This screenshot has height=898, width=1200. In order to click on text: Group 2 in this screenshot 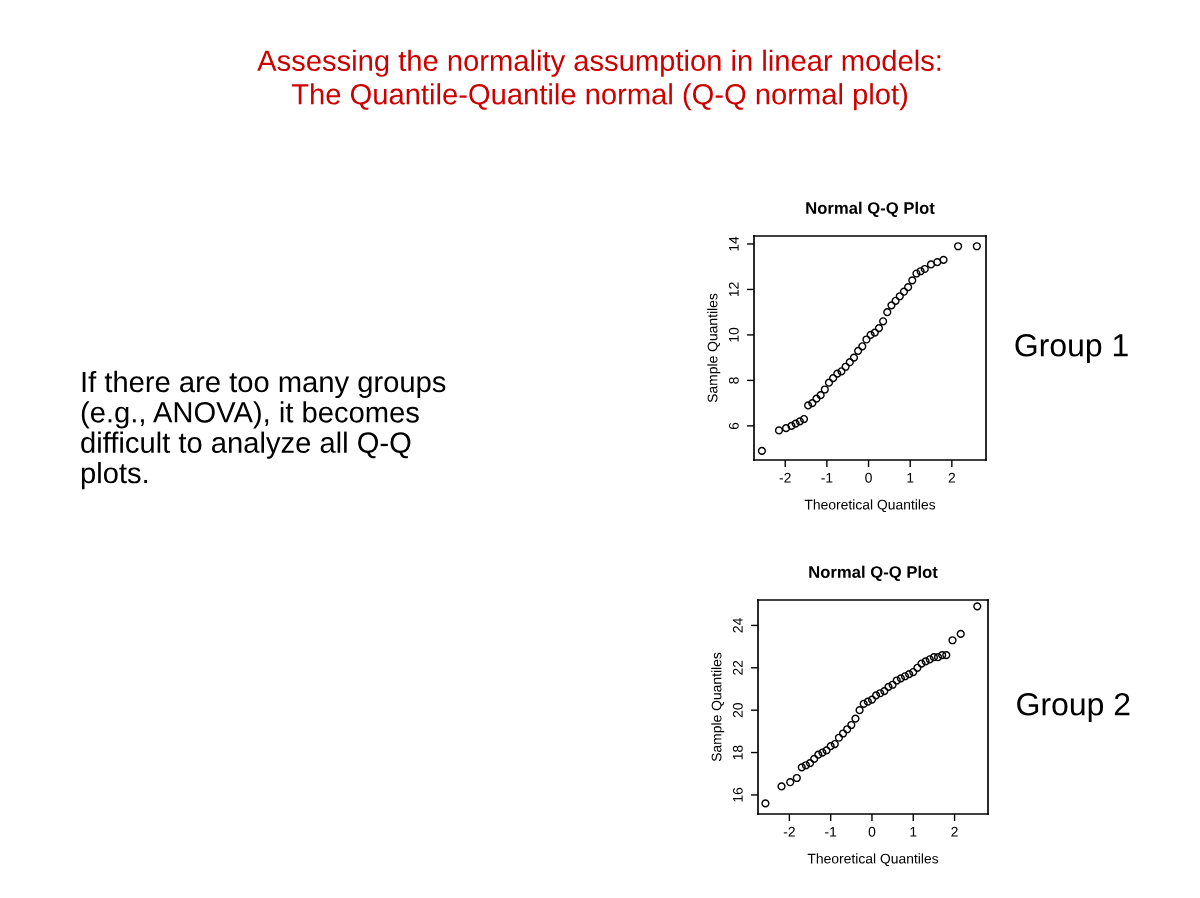, I will do `click(1073, 707)`.